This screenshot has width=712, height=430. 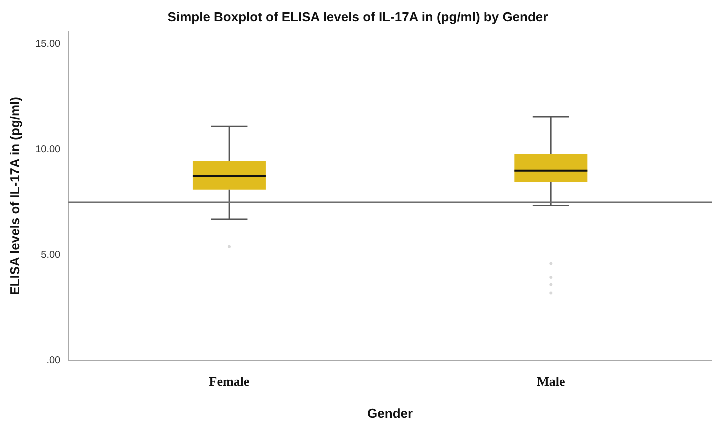 What do you see at coordinates (54, 361) in the screenshot?
I see `y-tick-label: .00` at bounding box center [54, 361].